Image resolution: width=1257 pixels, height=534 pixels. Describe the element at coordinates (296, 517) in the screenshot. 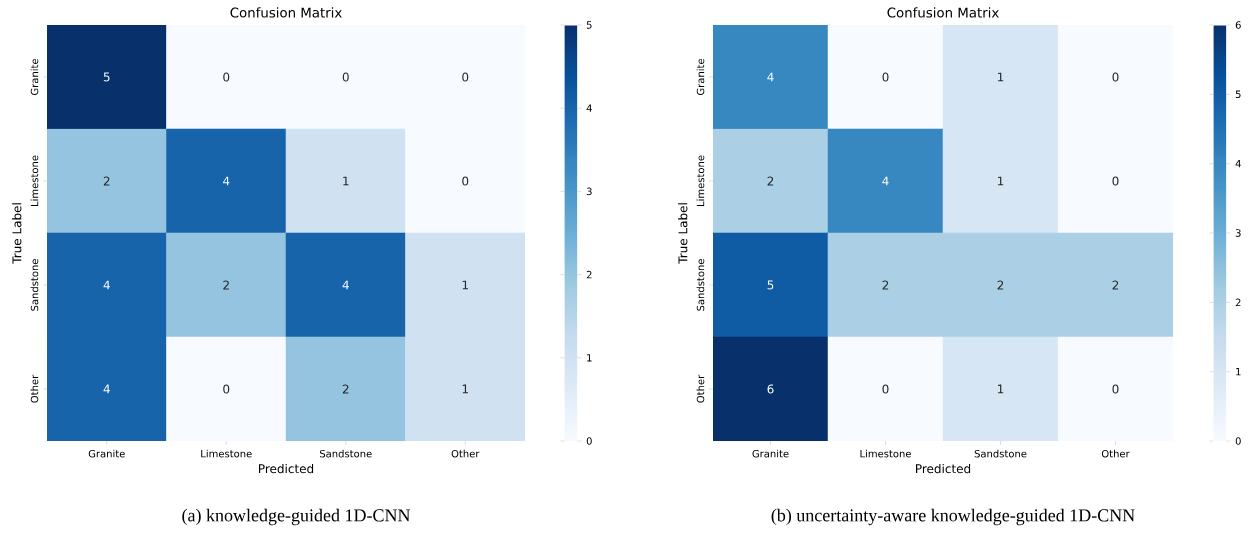

I see `text: (a) knowledge-guided 1D-CNN` at that location.